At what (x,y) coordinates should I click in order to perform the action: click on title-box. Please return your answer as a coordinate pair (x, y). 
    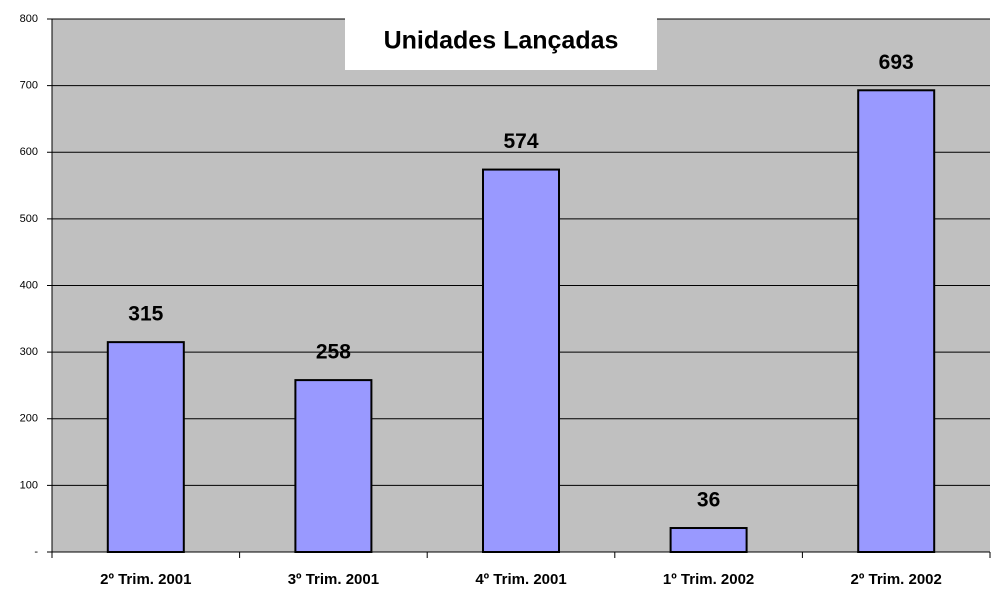
    Looking at the image, I should click on (501, 42).